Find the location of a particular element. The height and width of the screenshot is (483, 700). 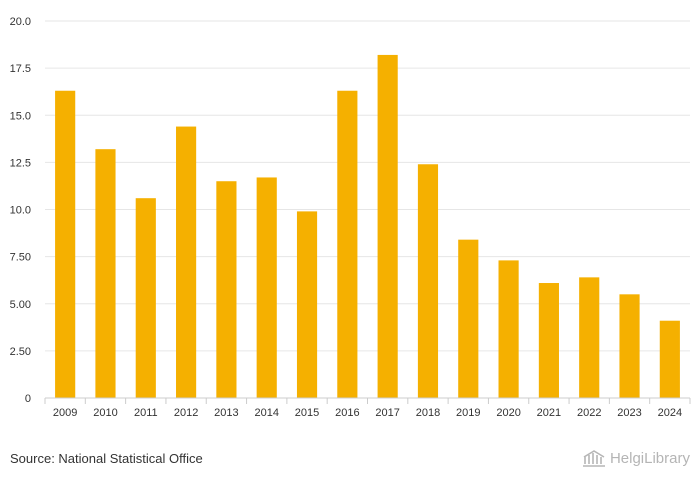

bar-2017 is located at coordinates (387, 226).